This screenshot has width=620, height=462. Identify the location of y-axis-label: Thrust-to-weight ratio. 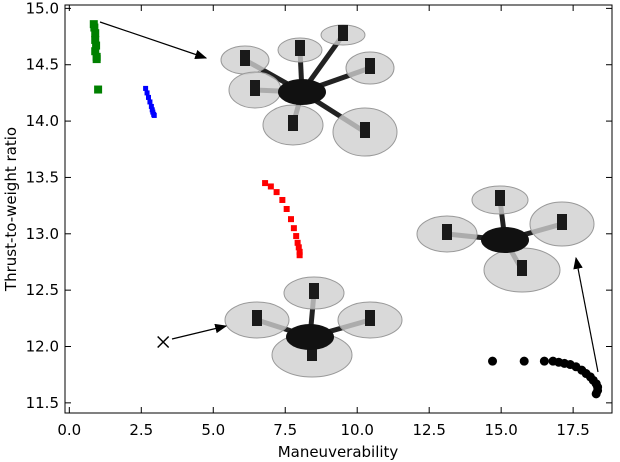
(11, 209).